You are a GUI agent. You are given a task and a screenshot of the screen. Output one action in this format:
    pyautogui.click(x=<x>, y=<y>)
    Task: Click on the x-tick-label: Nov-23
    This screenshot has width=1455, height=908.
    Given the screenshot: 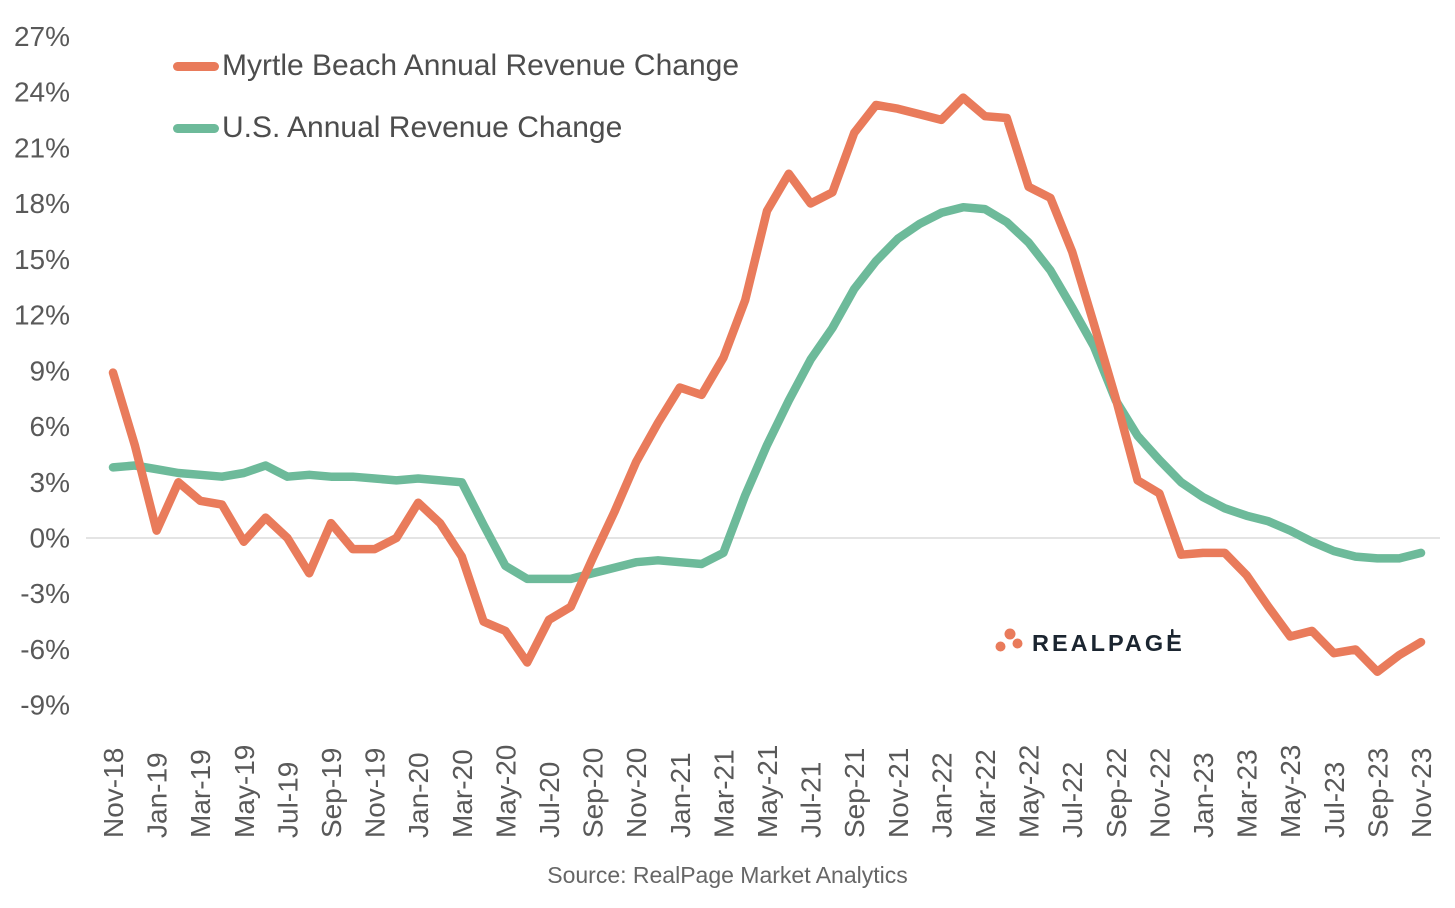 What is the action you would take?
    pyautogui.click(x=1421, y=793)
    